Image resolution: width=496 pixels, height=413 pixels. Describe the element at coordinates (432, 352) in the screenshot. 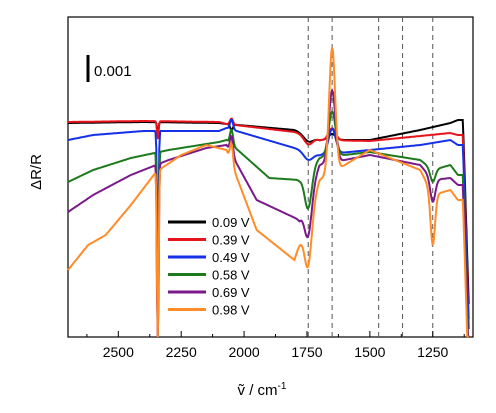

I see `x-tick-label-5: 1250` at that location.